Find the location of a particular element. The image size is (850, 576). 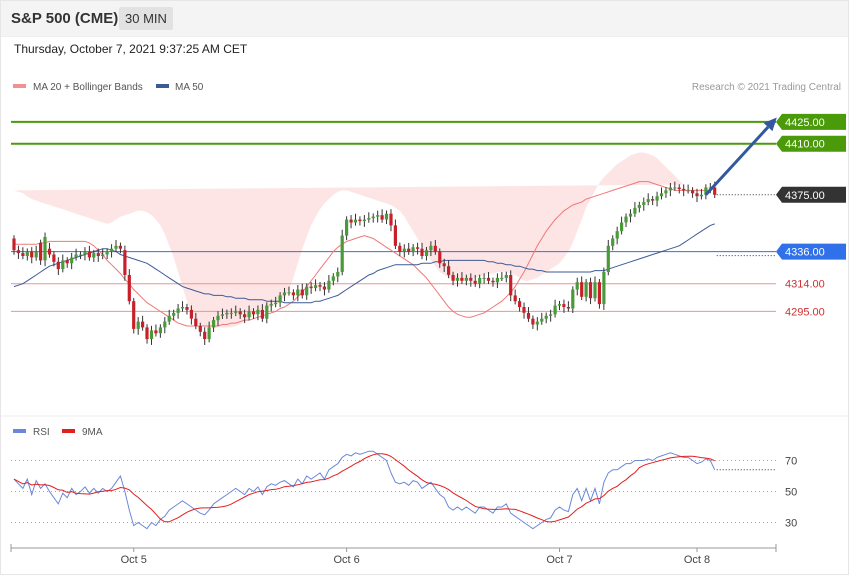

level-badge-pivot is located at coordinates (811, 251).